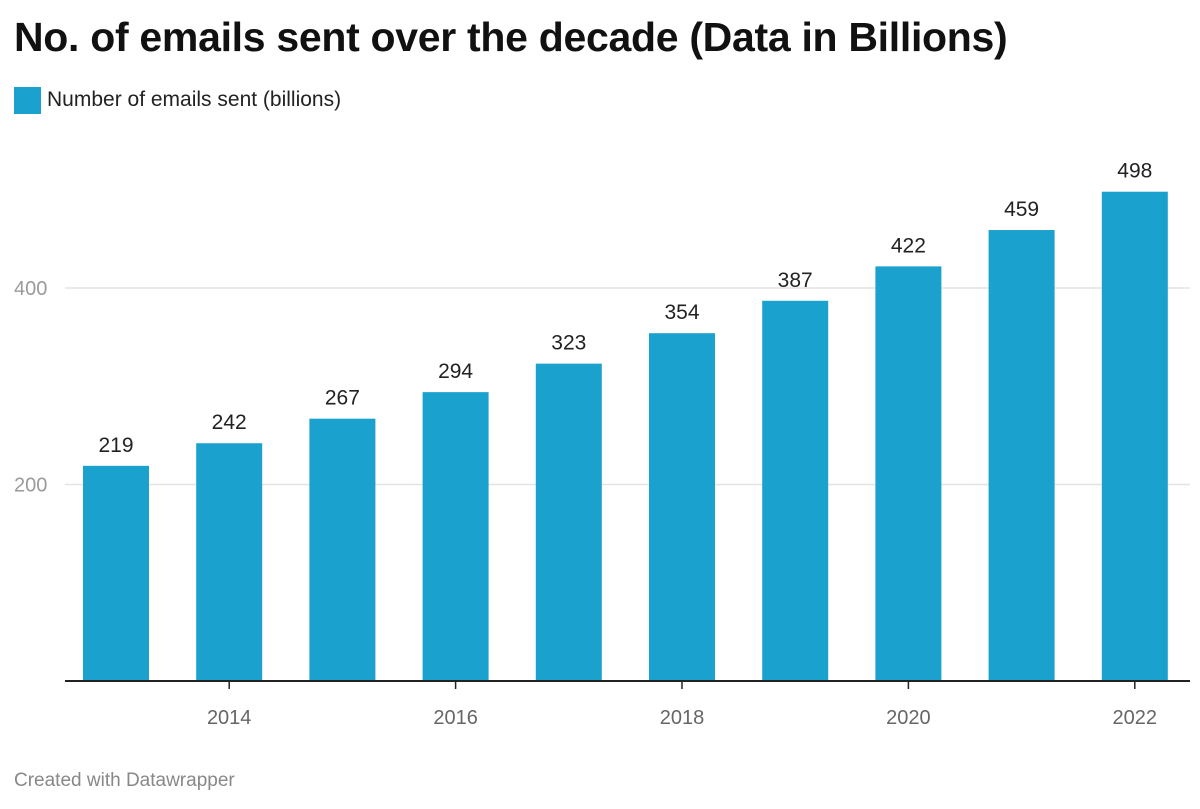 This screenshot has height=809, width=1200. I want to click on bar-value-label: 294, so click(455, 371).